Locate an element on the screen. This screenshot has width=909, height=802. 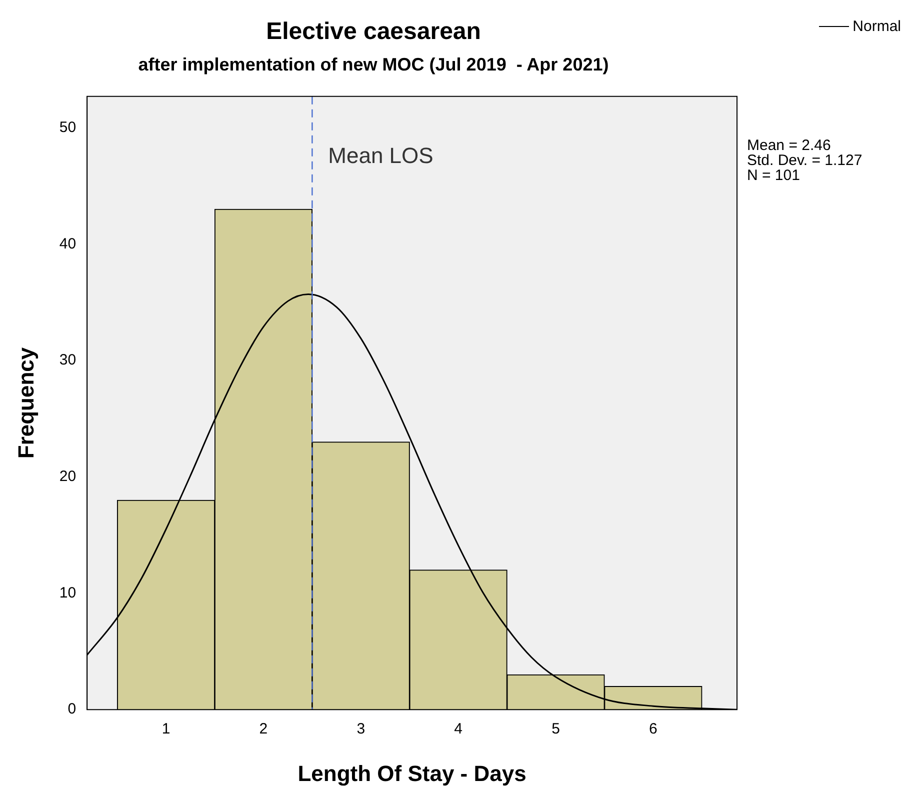
x-tick-label: 6 is located at coordinates (653, 729).